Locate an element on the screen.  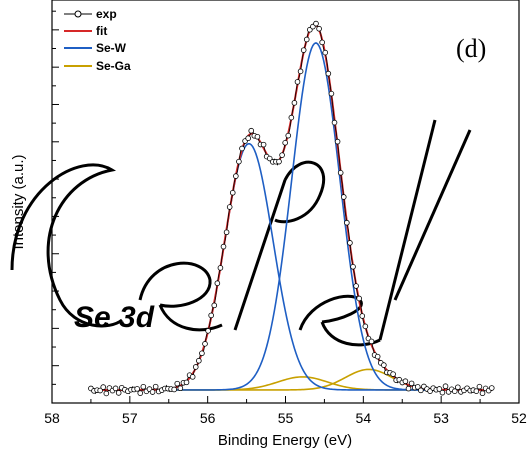
x-tick-label: 56 is located at coordinates (208, 418).